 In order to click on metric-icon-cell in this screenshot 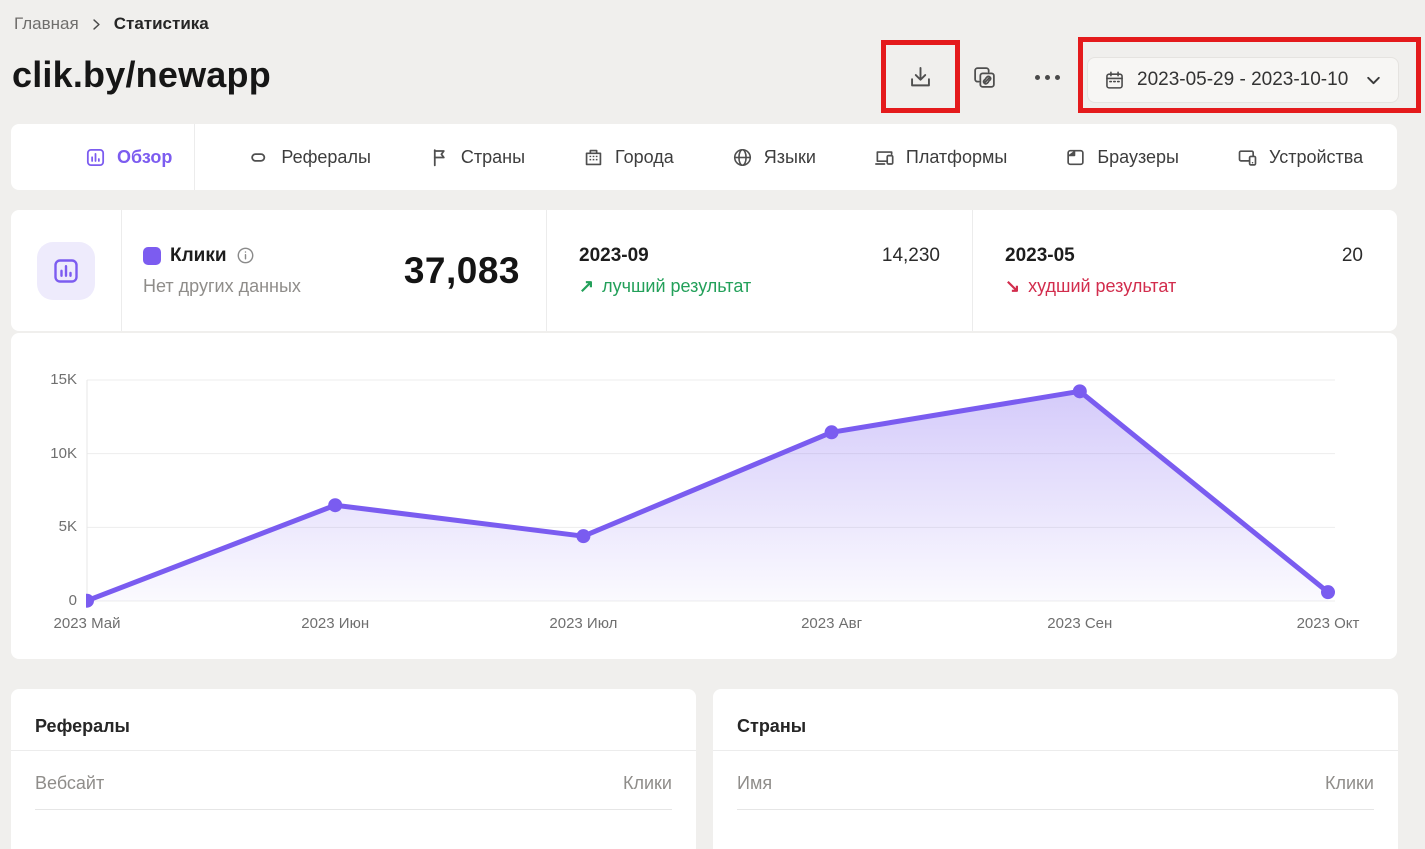, I will do `click(66, 270)`.